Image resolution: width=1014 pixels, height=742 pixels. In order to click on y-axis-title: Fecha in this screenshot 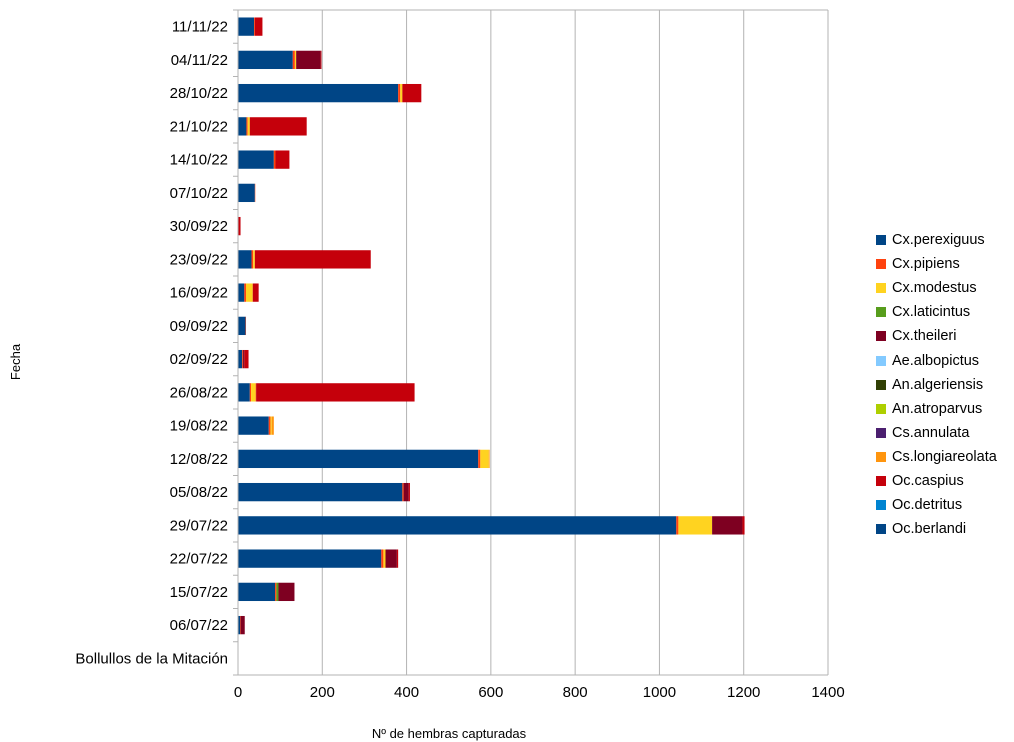, I will do `click(15, 361)`.